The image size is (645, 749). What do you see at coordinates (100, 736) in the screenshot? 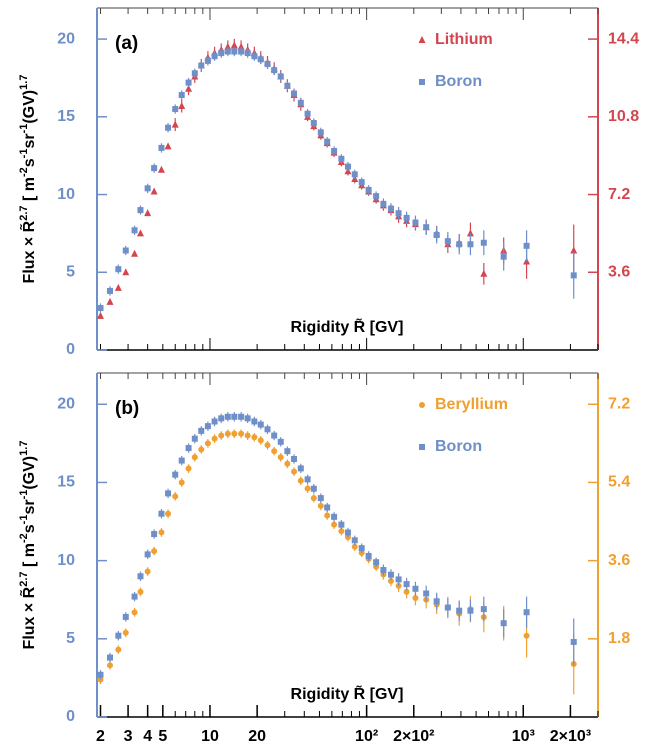
I see `x-tick-label: 2` at bounding box center [100, 736].